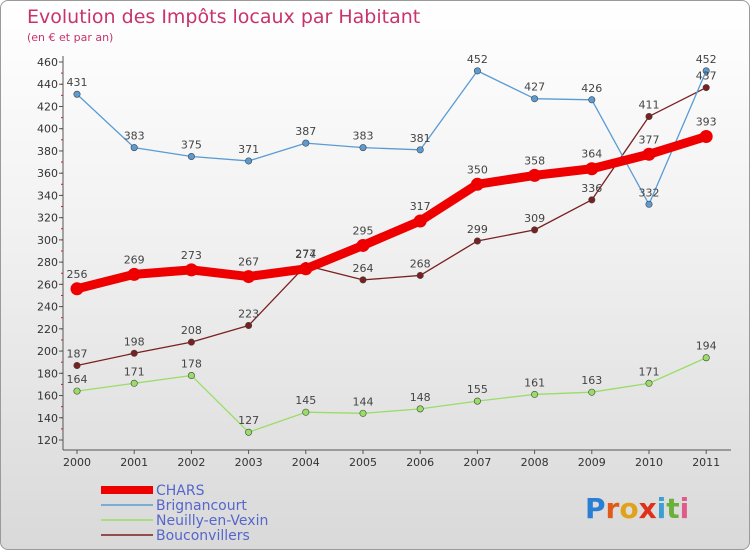  Describe the element at coordinates (47, 373) in the screenshot. I see `y-tick-label: 180` at that location.